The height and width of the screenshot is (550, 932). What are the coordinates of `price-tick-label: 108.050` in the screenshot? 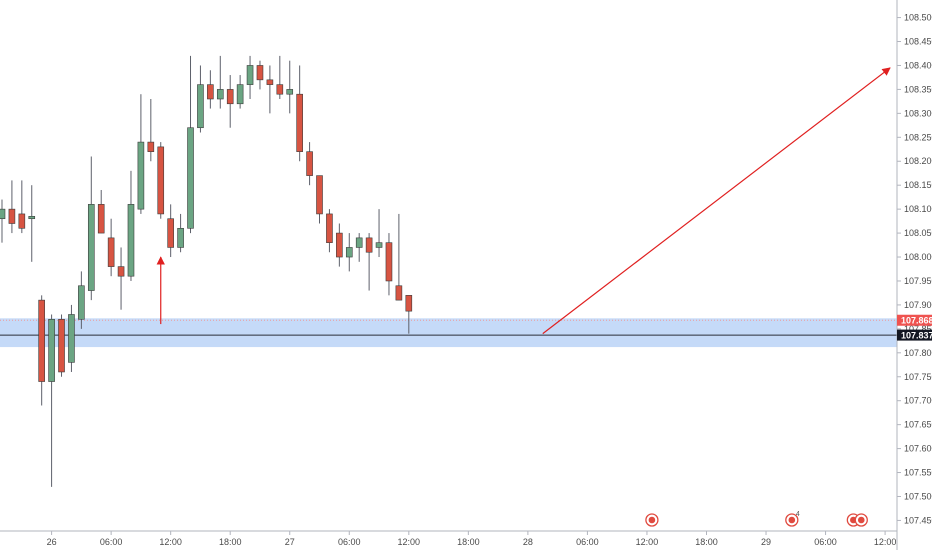 It's located at (918, 233).